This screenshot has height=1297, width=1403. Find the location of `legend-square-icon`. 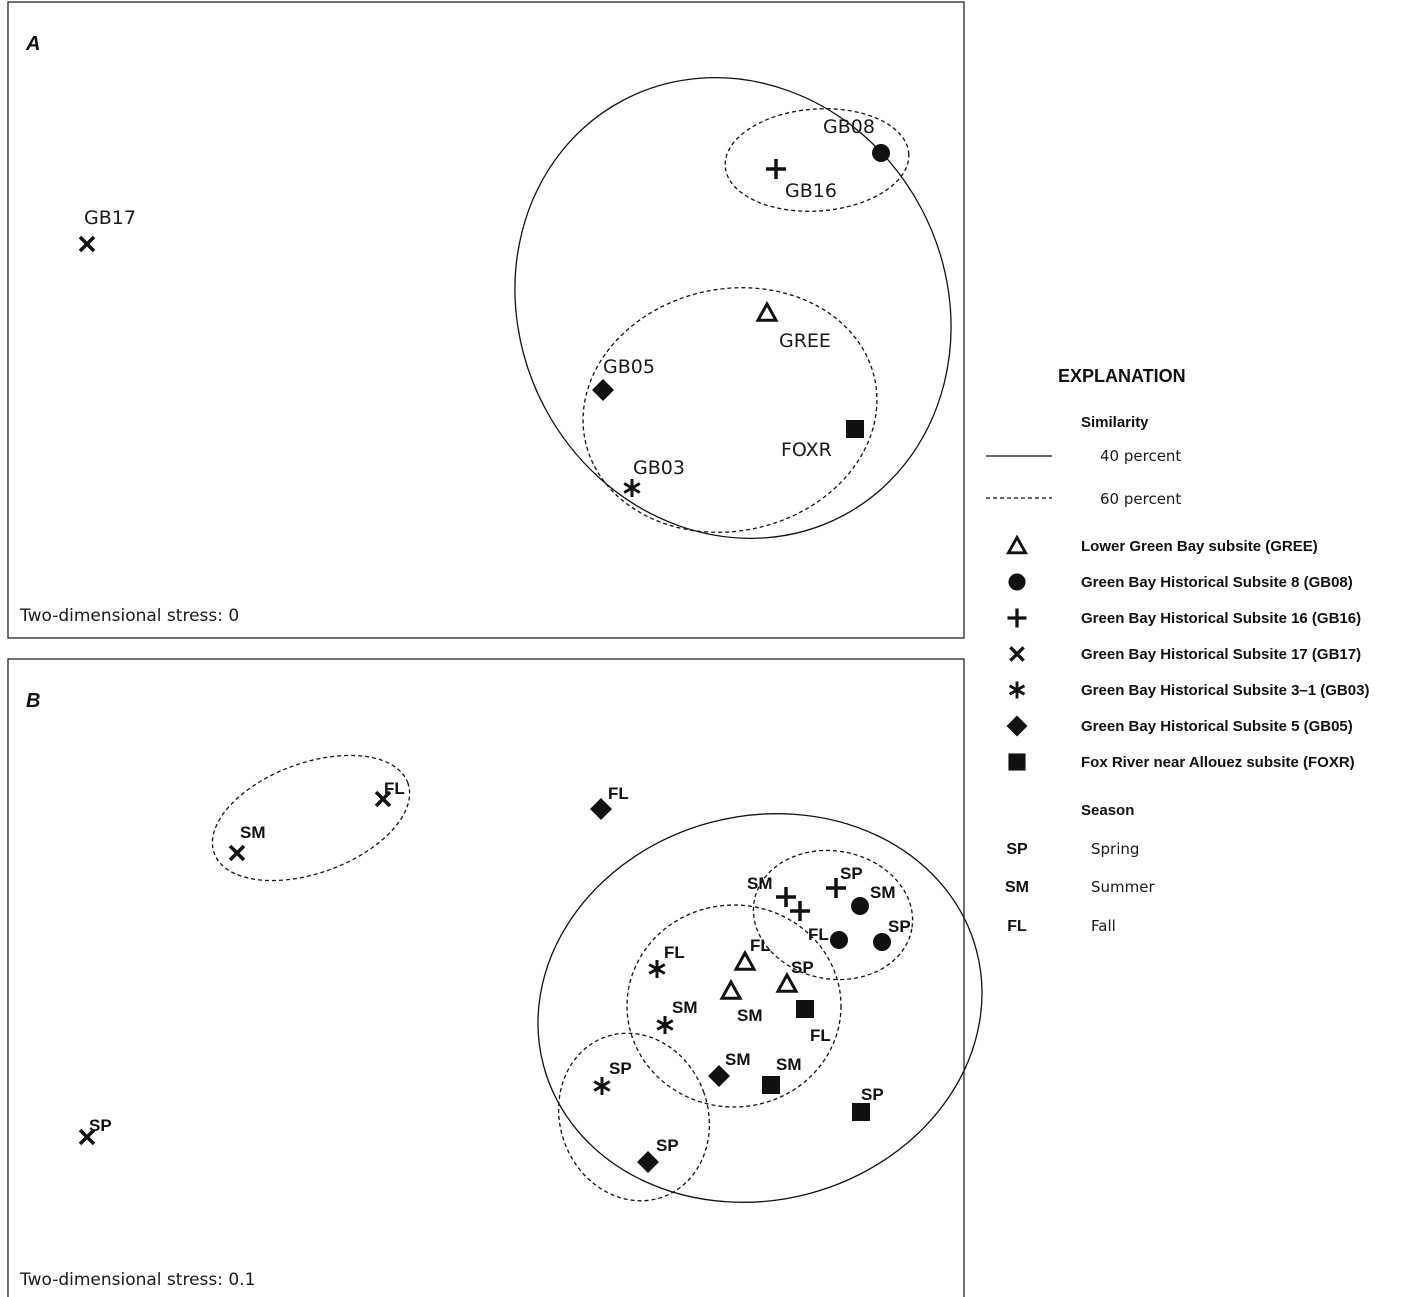

legend-square-icon is located at coordinates (1017, 762).